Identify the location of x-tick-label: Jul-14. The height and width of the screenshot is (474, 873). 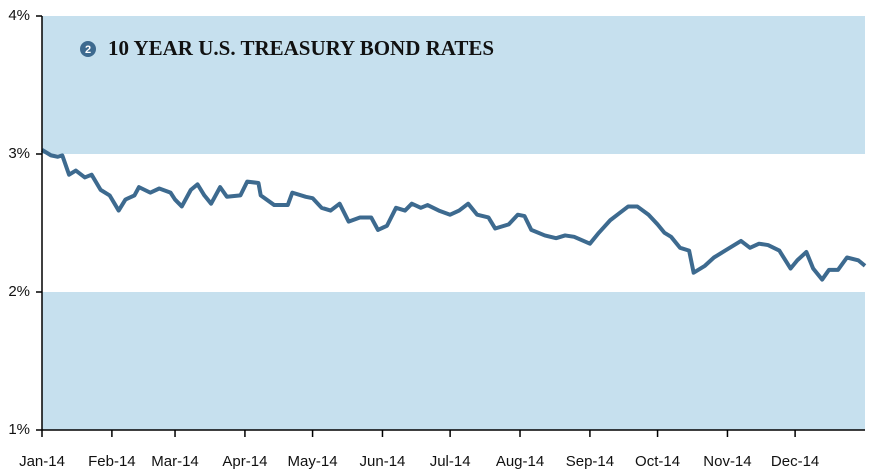
(450, 461).